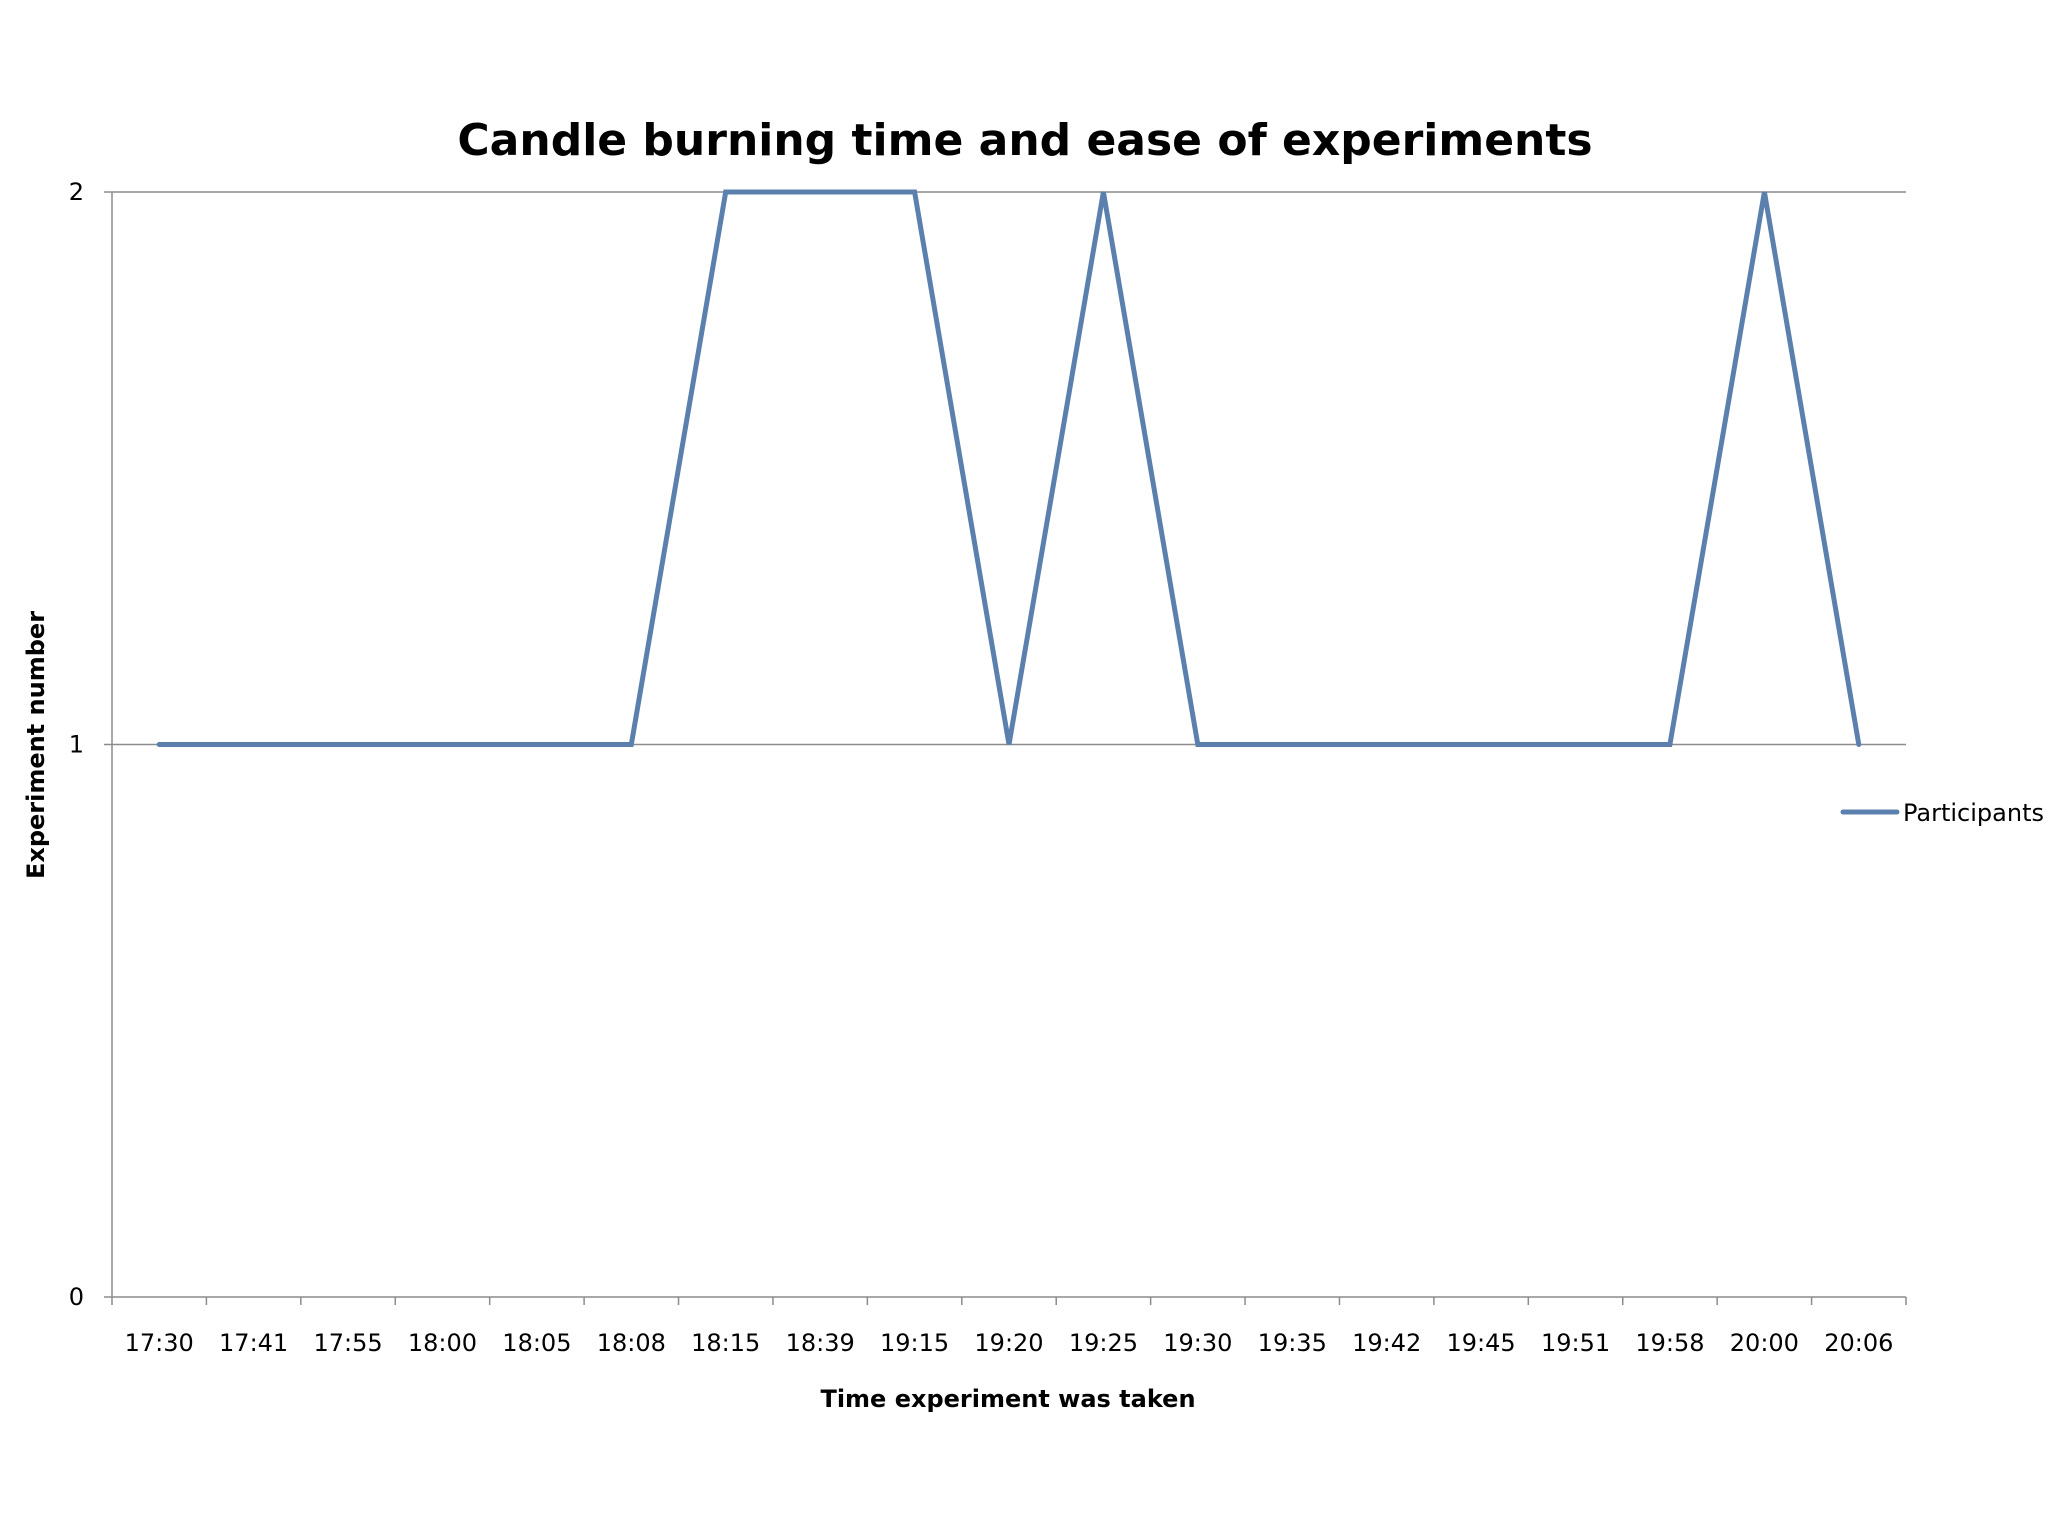 This screenshot has width=2048, height=1536. I want to click on x-tick-label: 19:30, so click(1197, 1343).